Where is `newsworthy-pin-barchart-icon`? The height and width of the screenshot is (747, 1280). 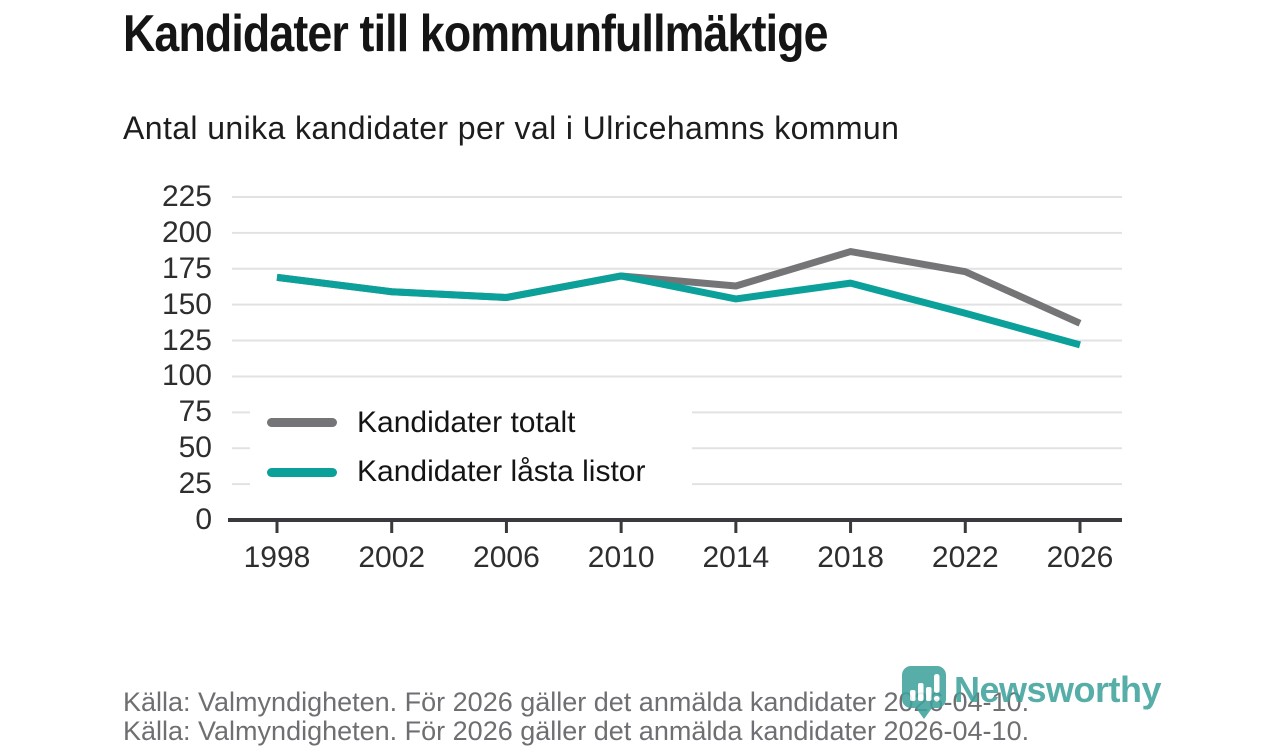 newsworthy-pin-barchart-icon is located at coordinates (924, 692).